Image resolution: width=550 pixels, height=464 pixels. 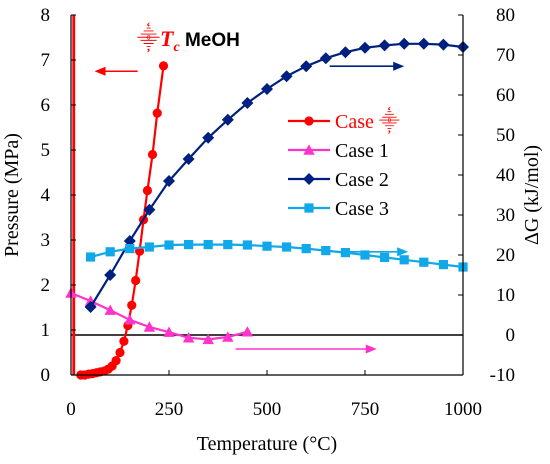 I want to click on legend-label: Case 1, so click(x=362, y=151).